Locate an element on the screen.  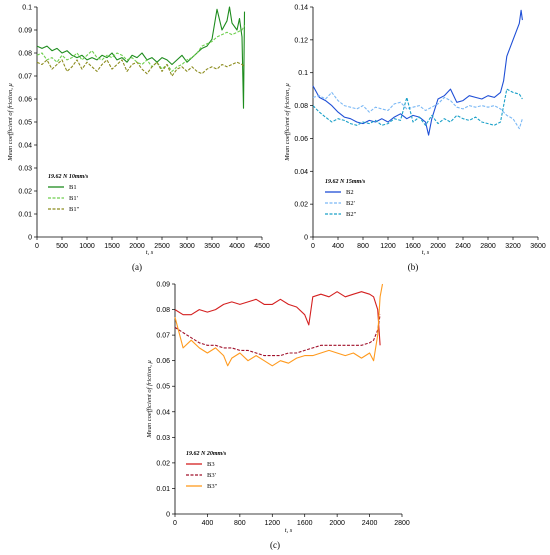
legend-entry: B1' is located at coordinates (73, 198).